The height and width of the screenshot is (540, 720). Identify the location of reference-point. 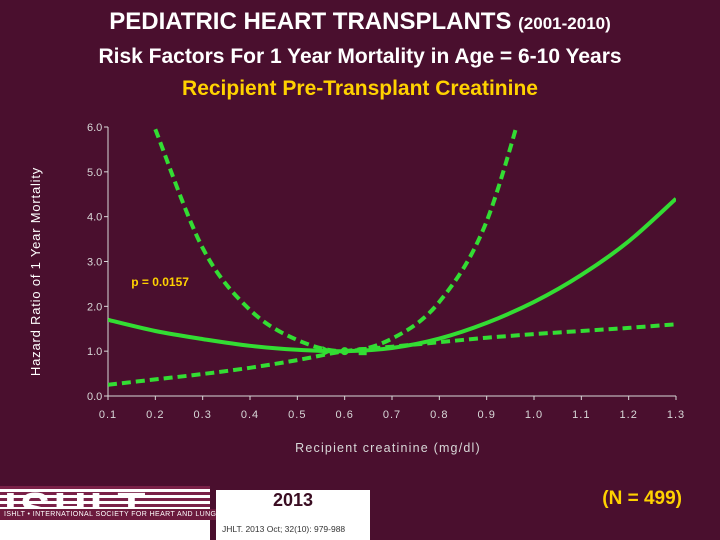
(344, 351).